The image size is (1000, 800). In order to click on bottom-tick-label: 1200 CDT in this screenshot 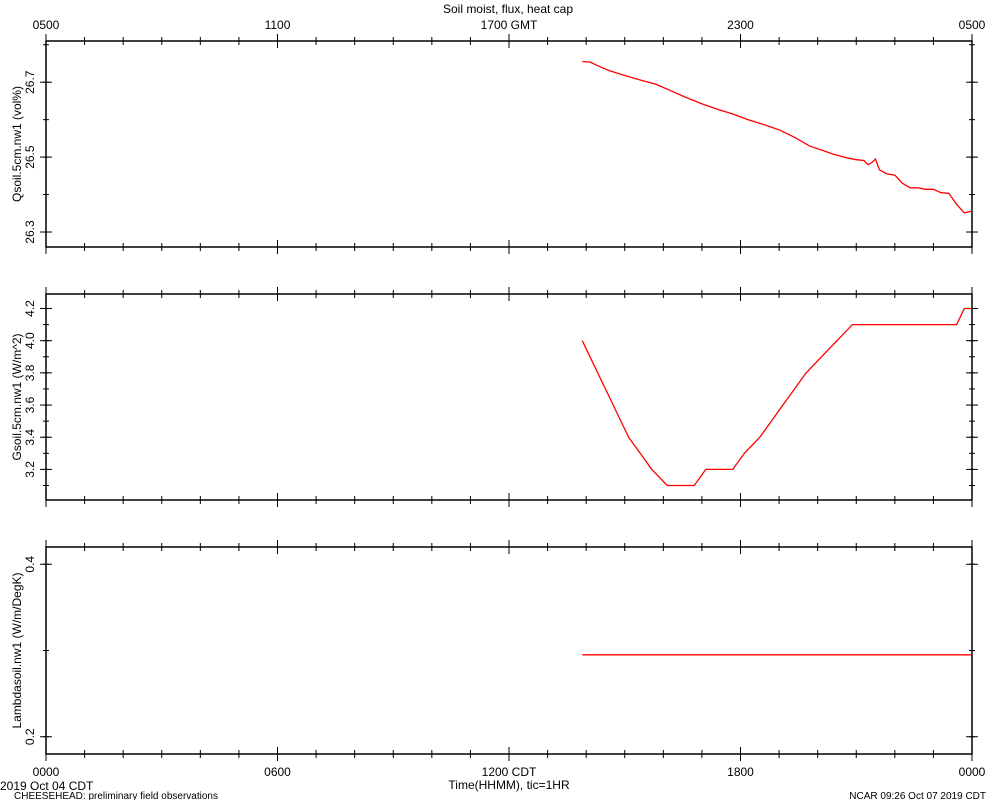, I will do `click(509, 772)`.